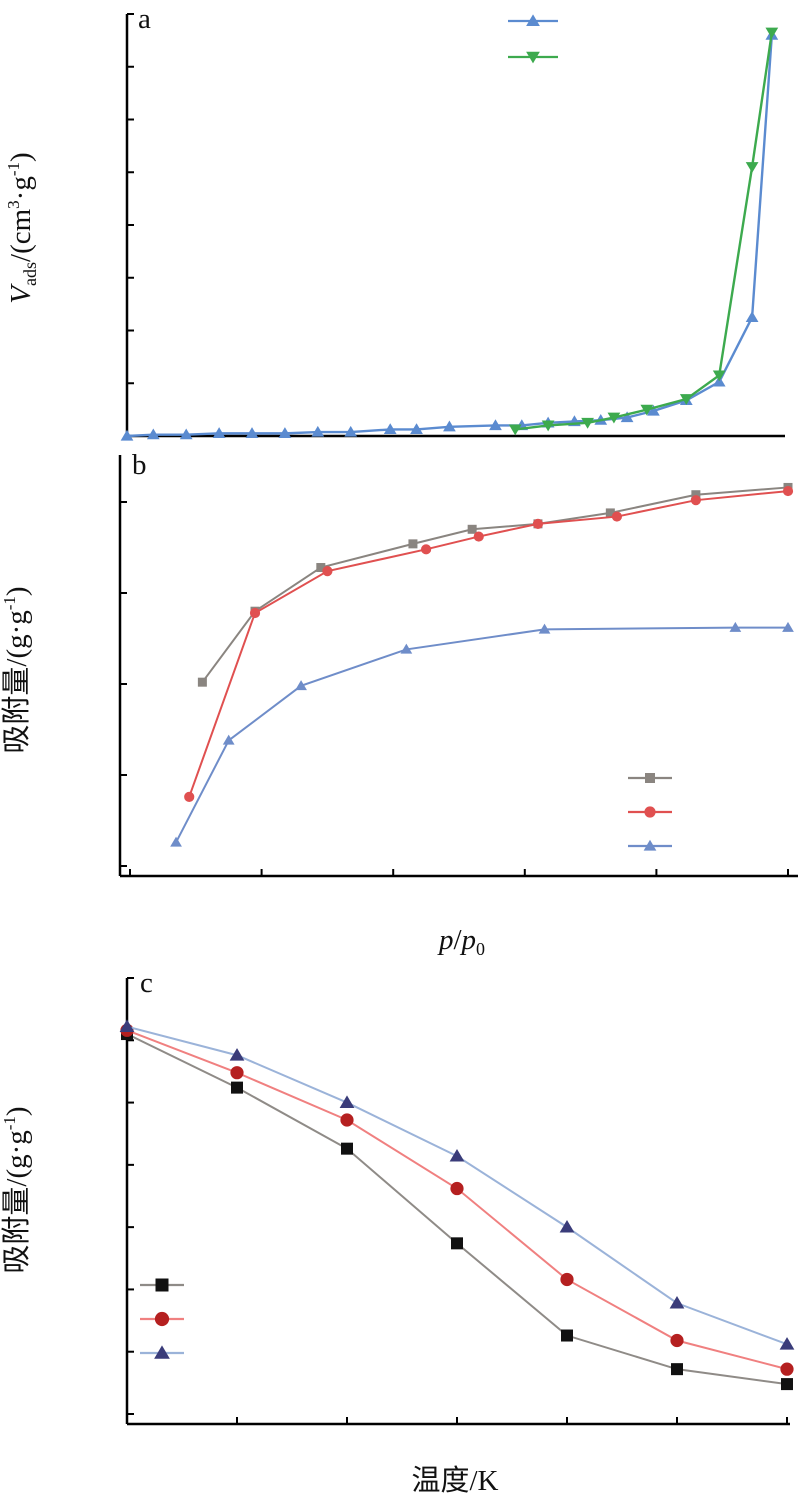 The width and height of the screenshot is (800, 1500). I want to click on panel-c-letter: c, so click(146, 983).